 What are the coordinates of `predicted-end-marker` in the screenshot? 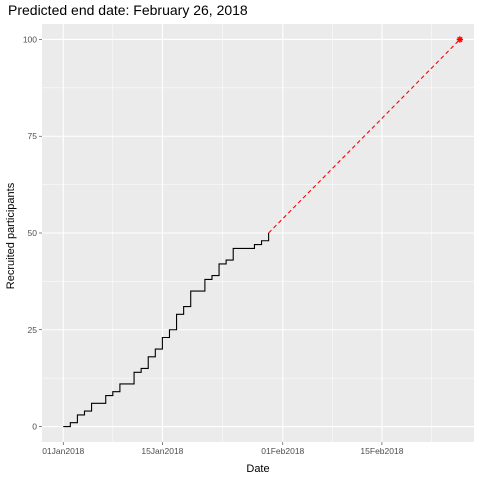 It's located at (460, 39).